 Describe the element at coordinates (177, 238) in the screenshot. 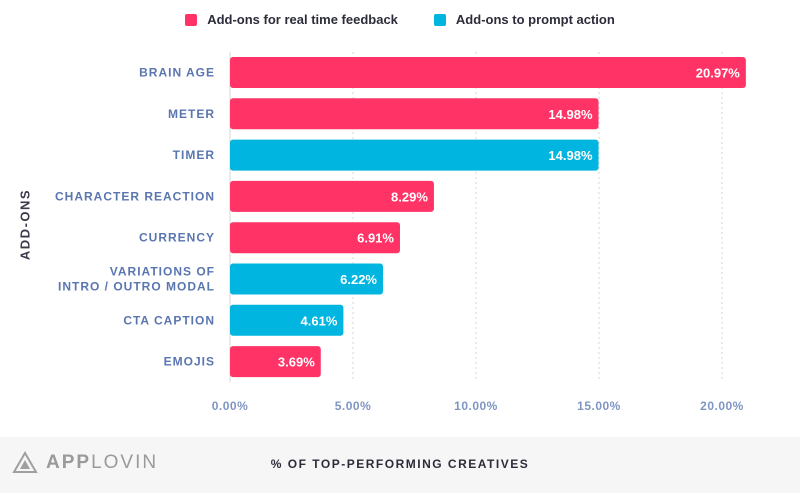

I see `category-label: CURRENCY` at that location.